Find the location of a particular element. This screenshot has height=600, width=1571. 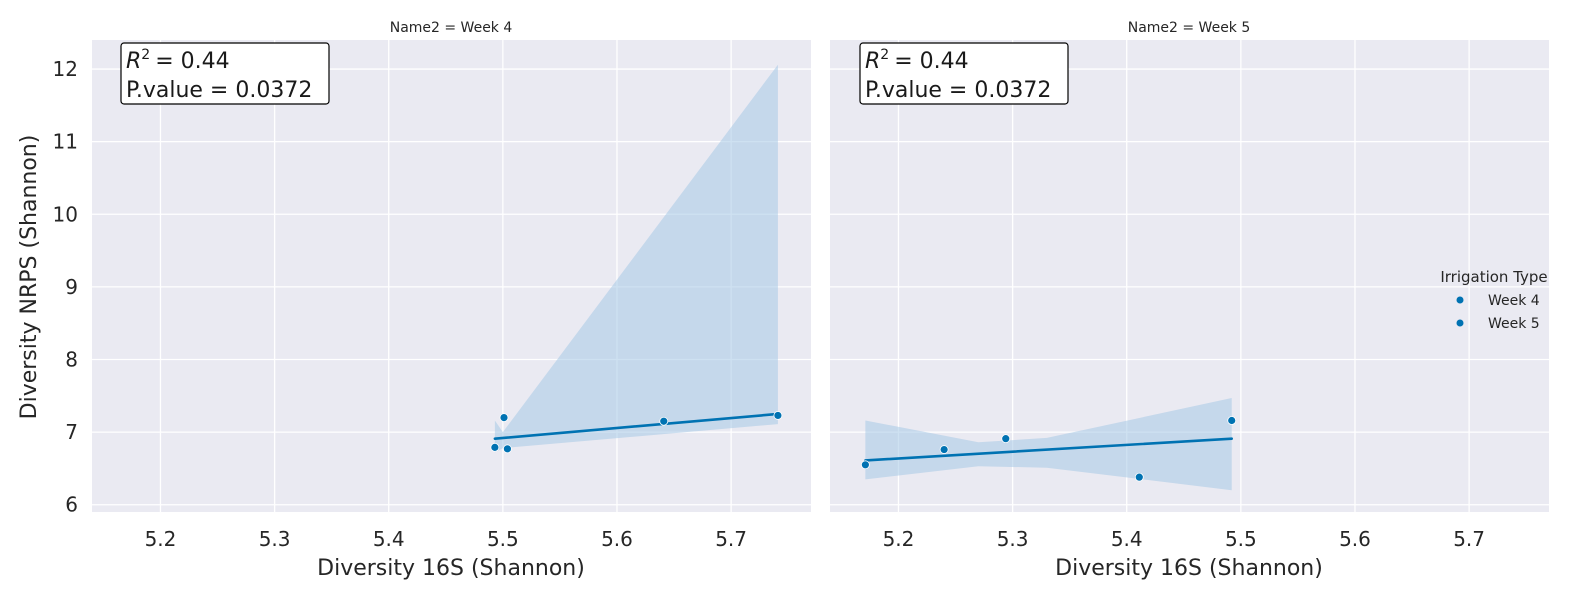

legend-label: Week 4 is located at coordinates (1514, 301).